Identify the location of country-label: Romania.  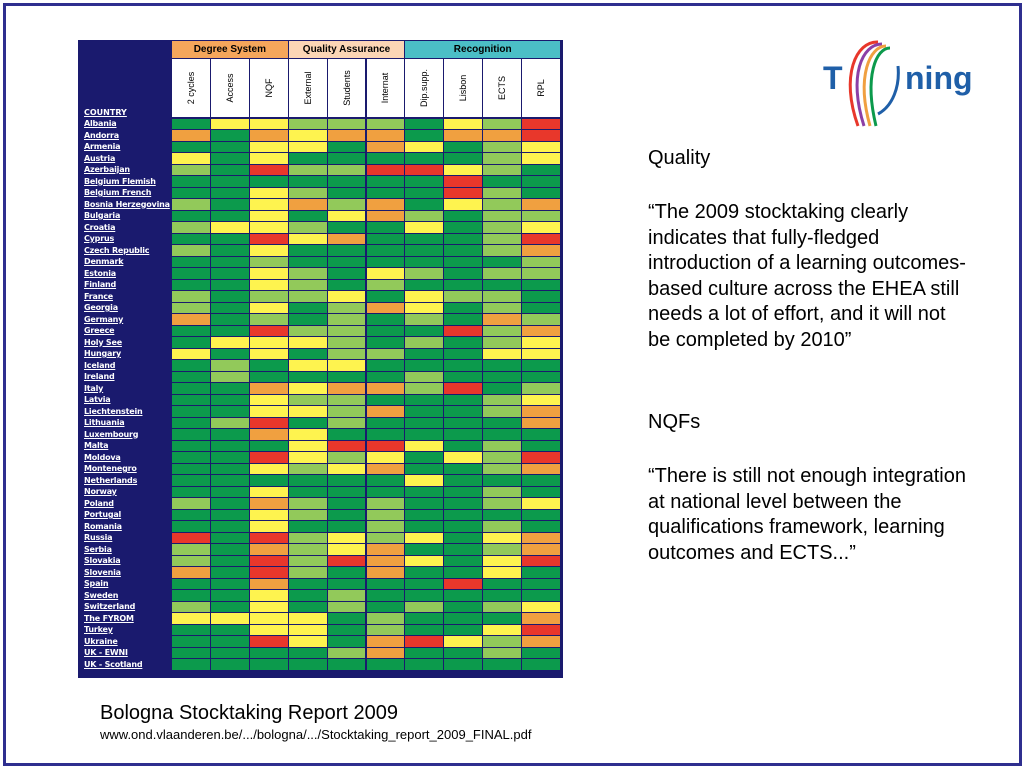
(103, 526).